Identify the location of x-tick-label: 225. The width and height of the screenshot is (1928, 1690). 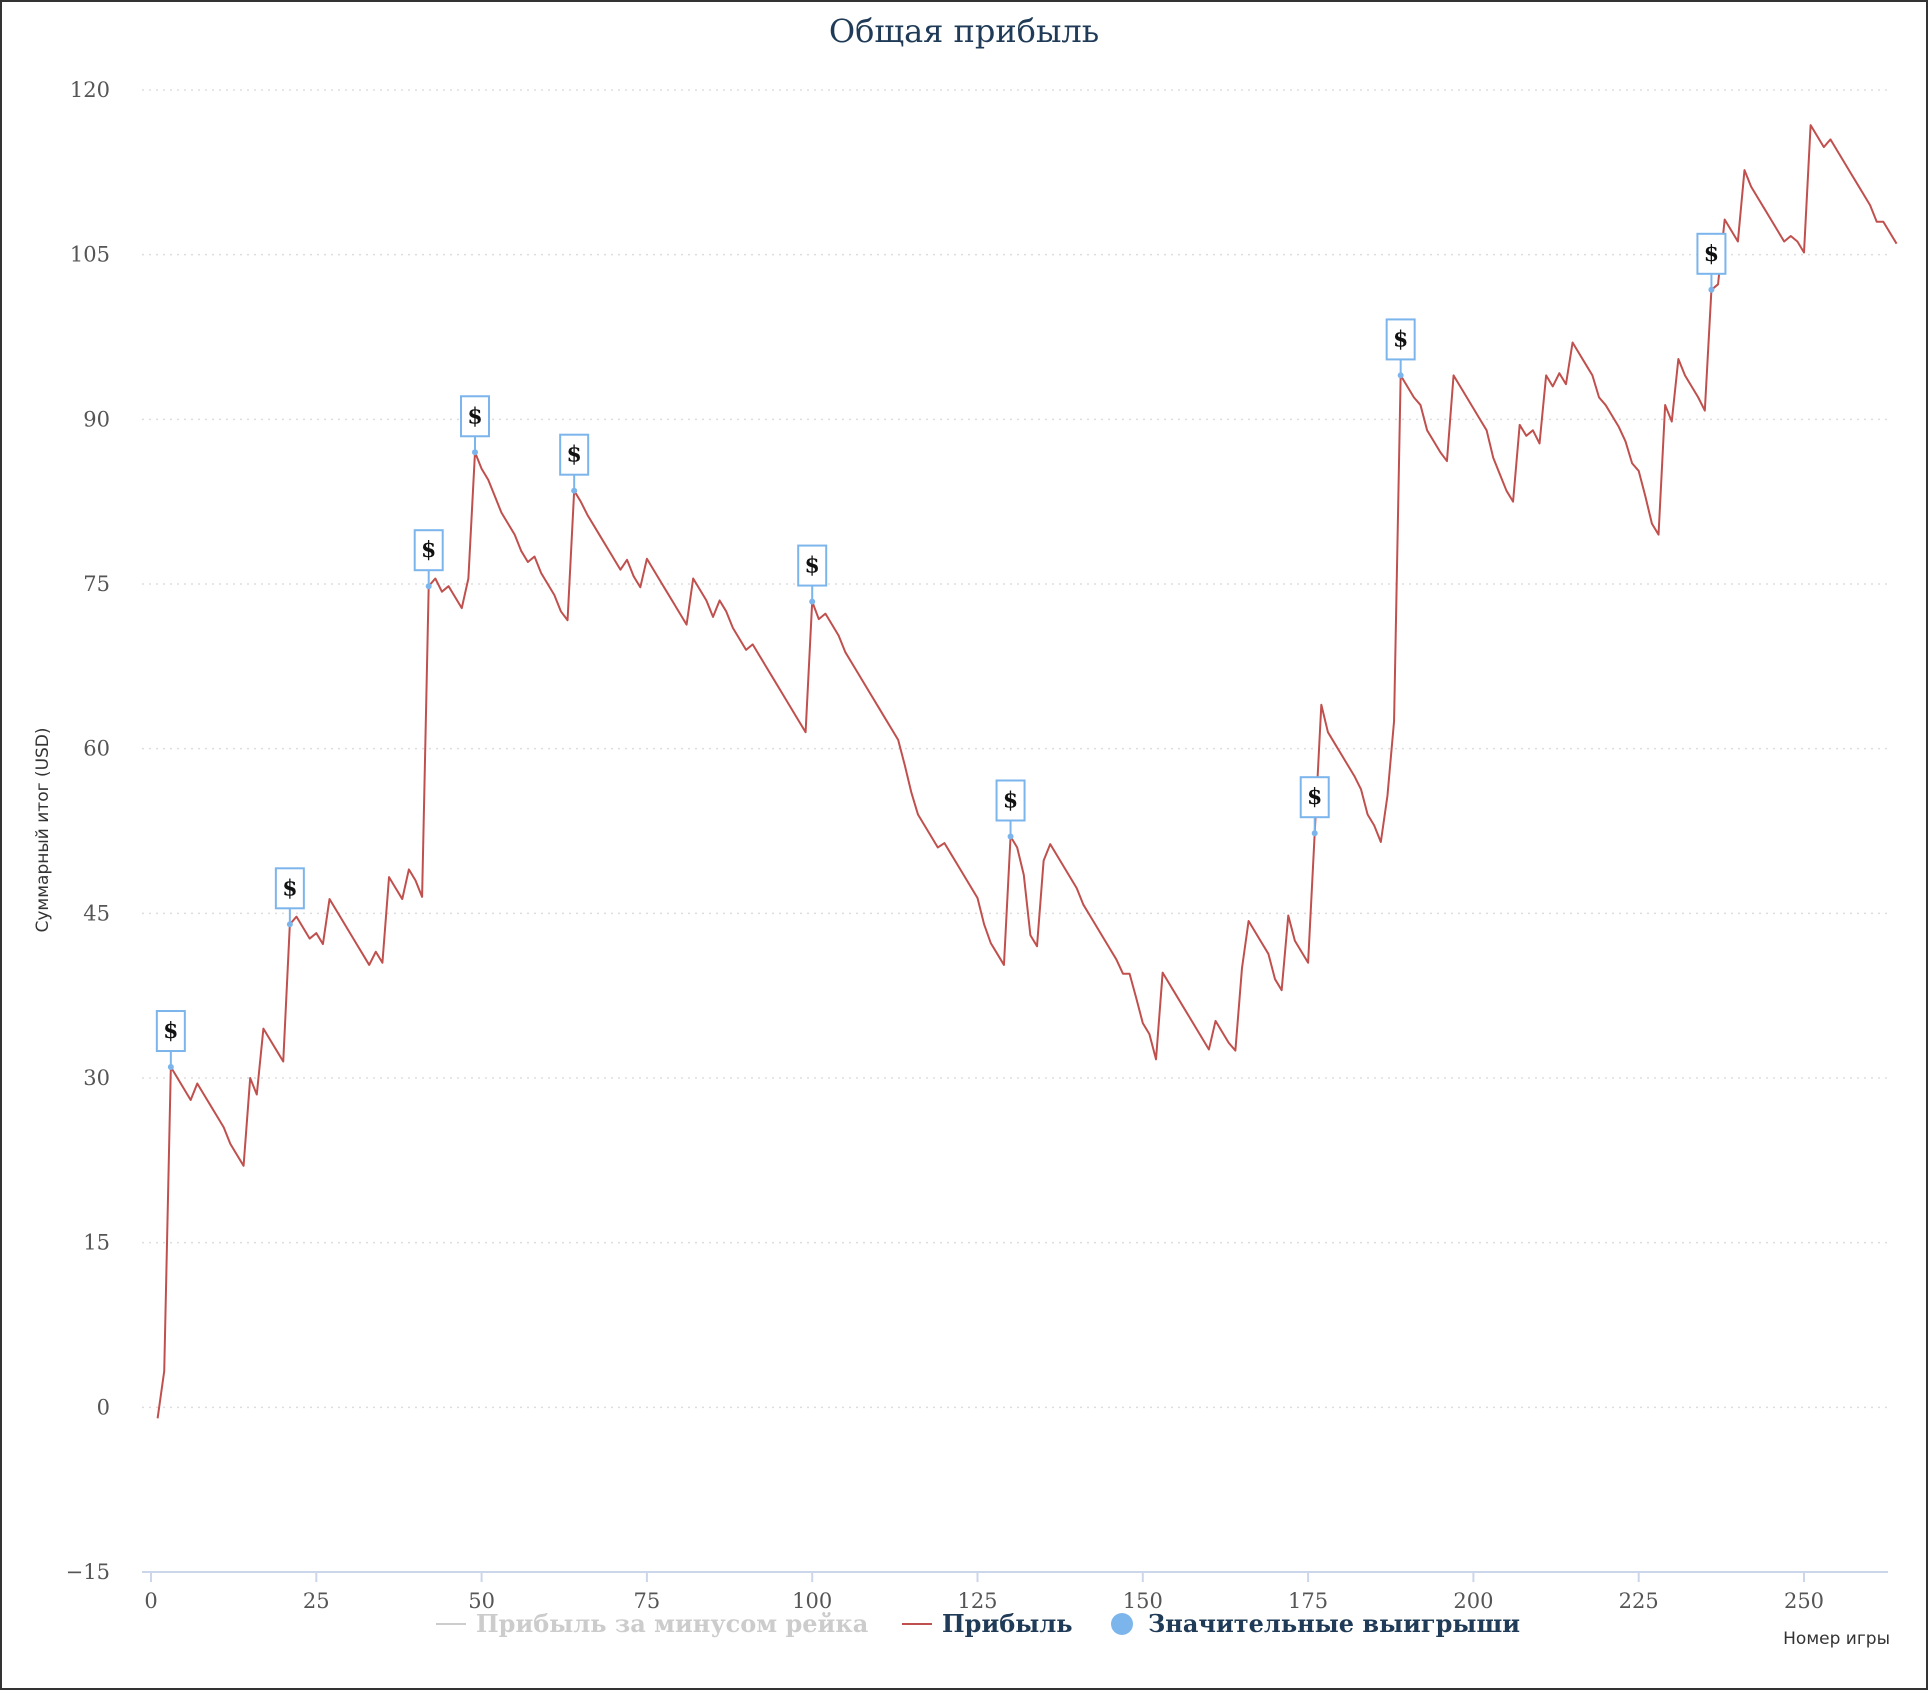
(1639, 1601).